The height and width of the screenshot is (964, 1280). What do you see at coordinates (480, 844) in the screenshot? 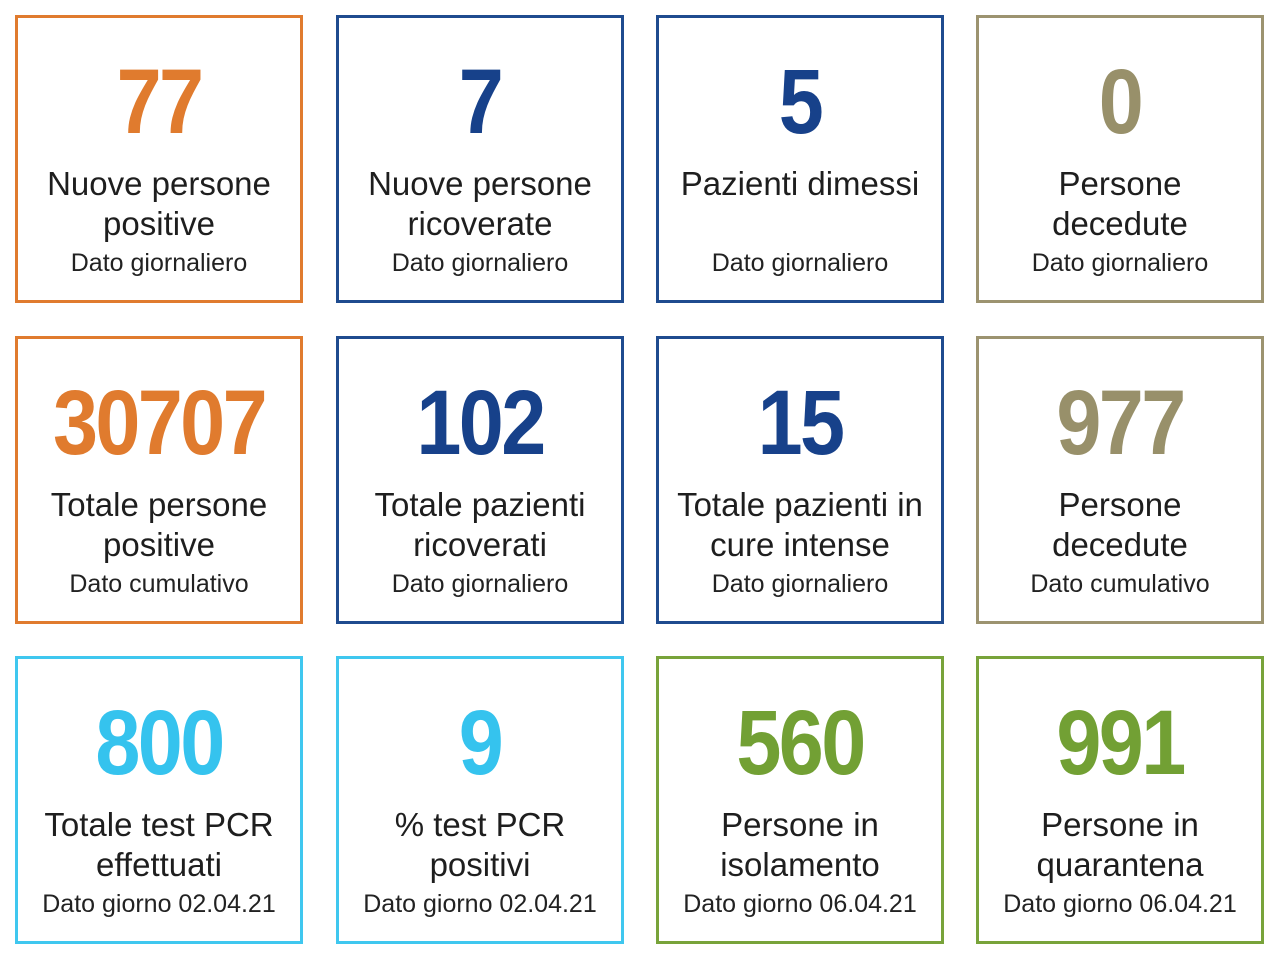
I see `tile-label: % test PCR positivi` at bounding box center [480, 844].